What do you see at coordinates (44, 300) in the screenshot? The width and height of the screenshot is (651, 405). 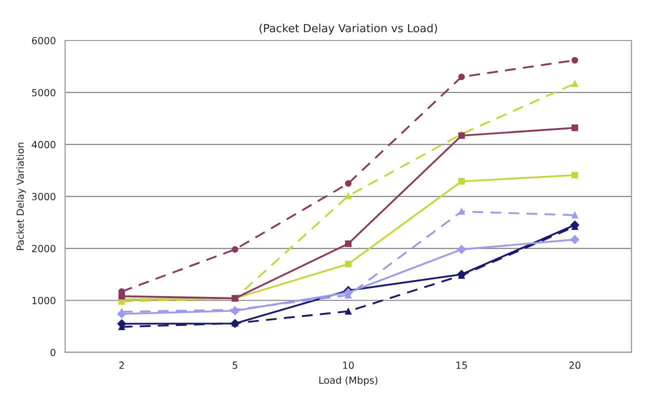 I see `y-tick-label: 1000` at bounding box center [44, 300].